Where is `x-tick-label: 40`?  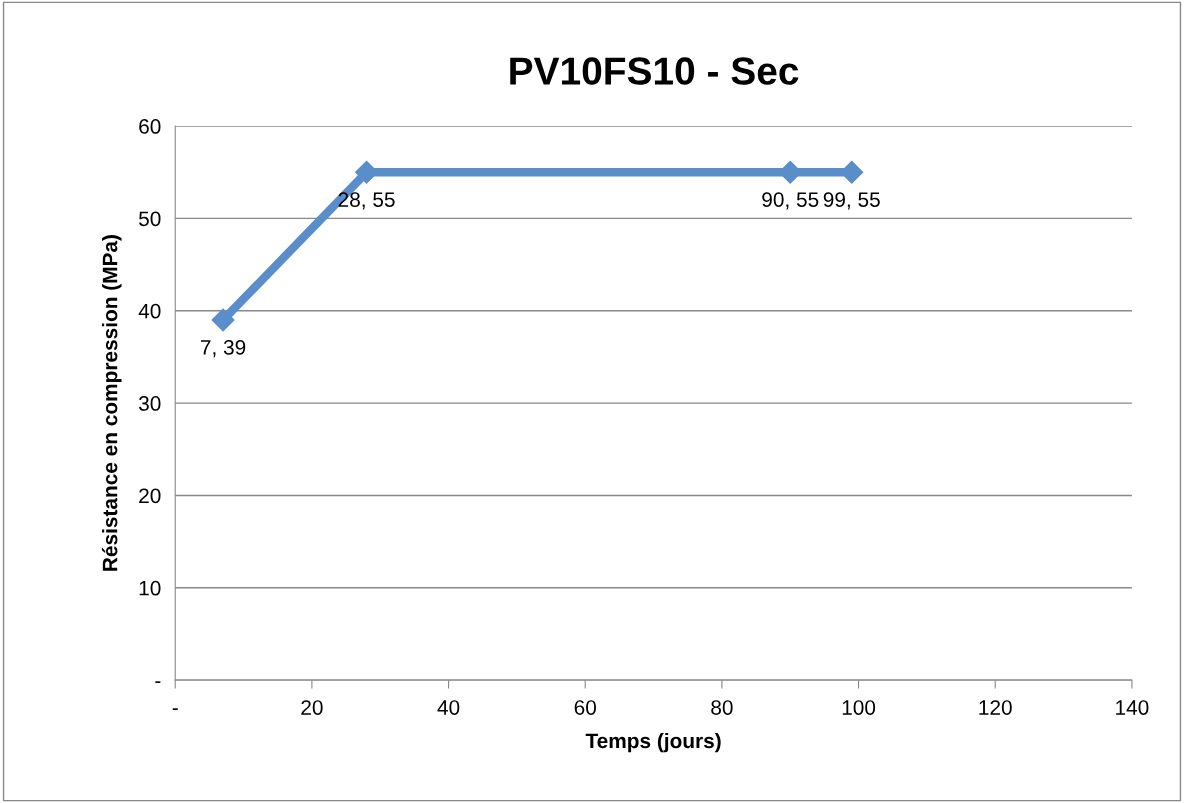 x-tick-label: 40 is located at coordinates (448, 707).